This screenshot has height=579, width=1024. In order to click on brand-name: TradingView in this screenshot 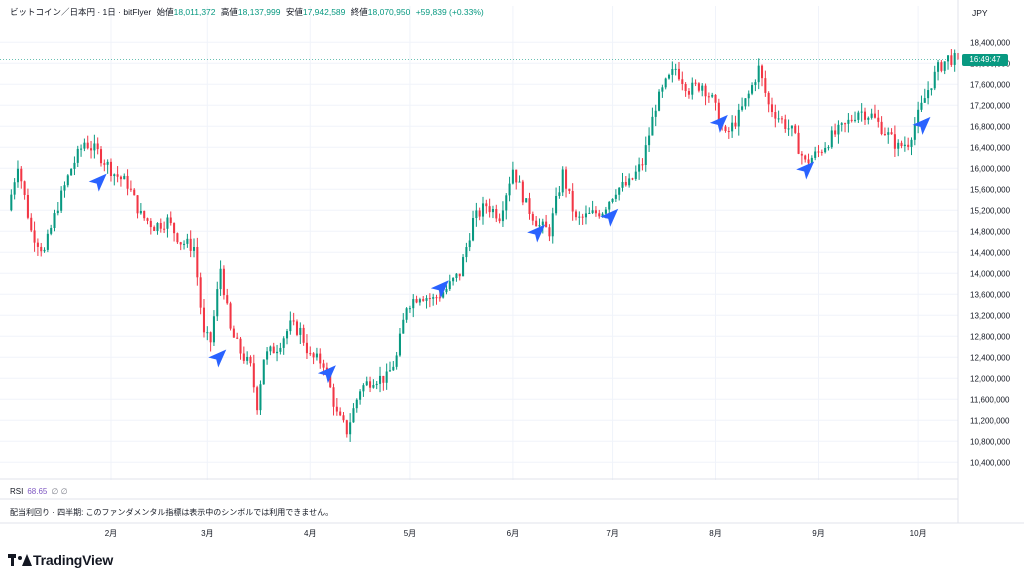, I will do `click(73, 560)`.